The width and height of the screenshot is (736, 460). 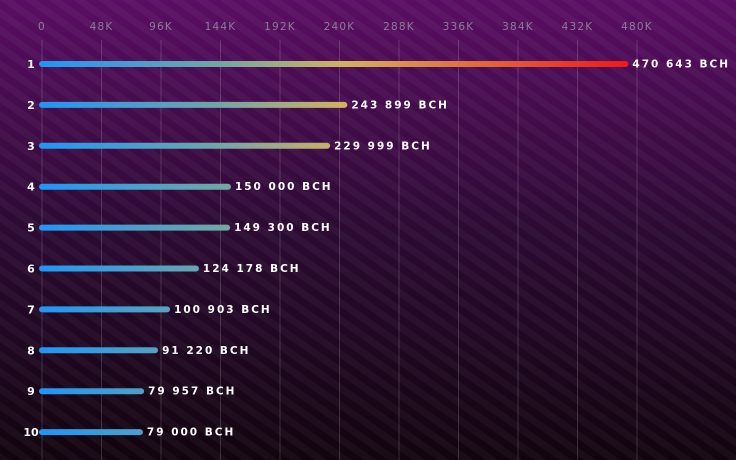 What do you see at coordinates (31, 309) in the screenshot?
I see `y-tick-label: 7` at bounding box center [31, 309].